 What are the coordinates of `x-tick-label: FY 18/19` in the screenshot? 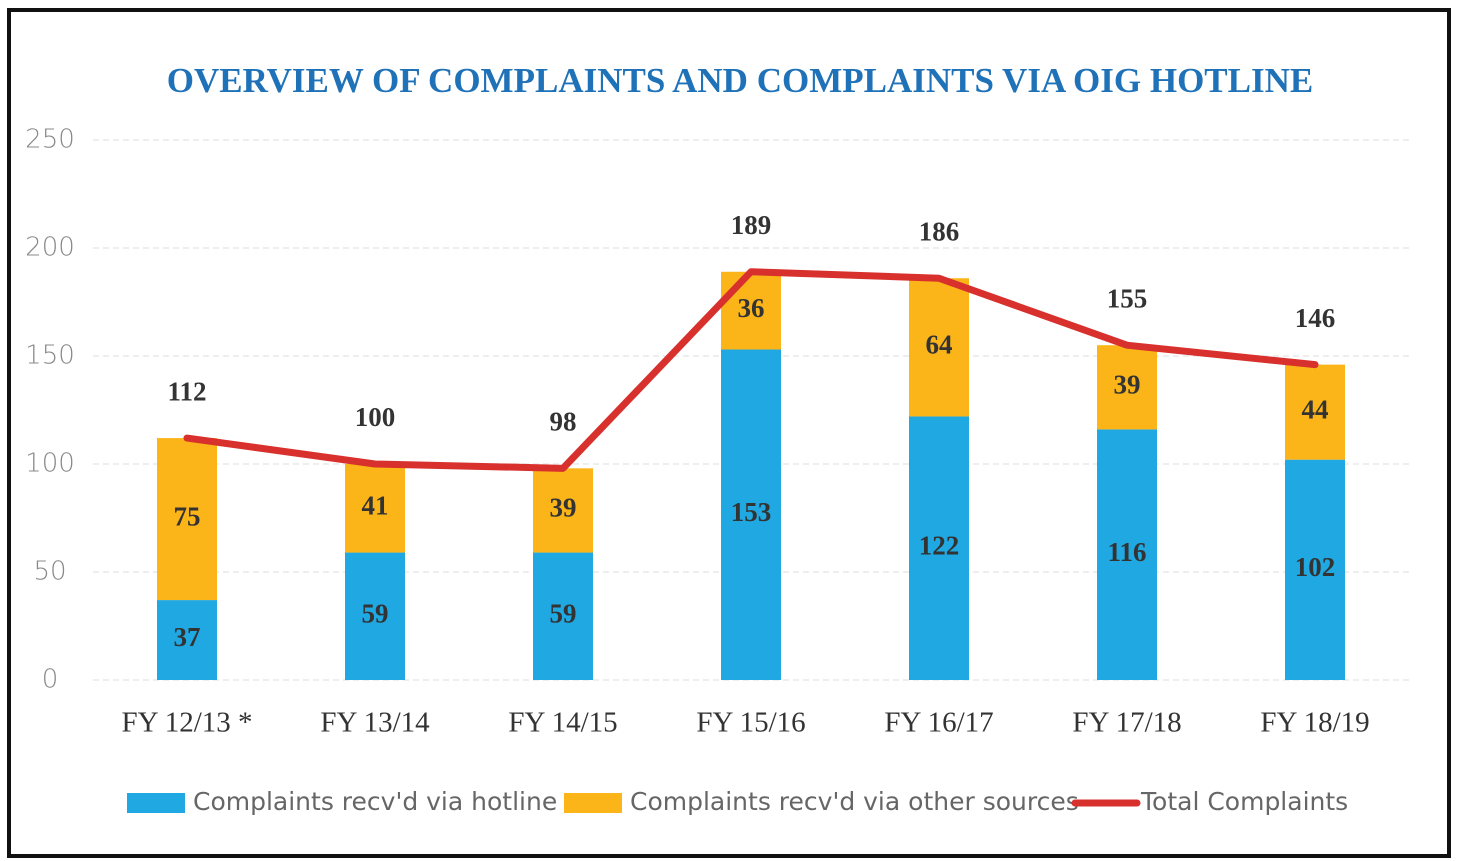 It's located at (1314, 723).